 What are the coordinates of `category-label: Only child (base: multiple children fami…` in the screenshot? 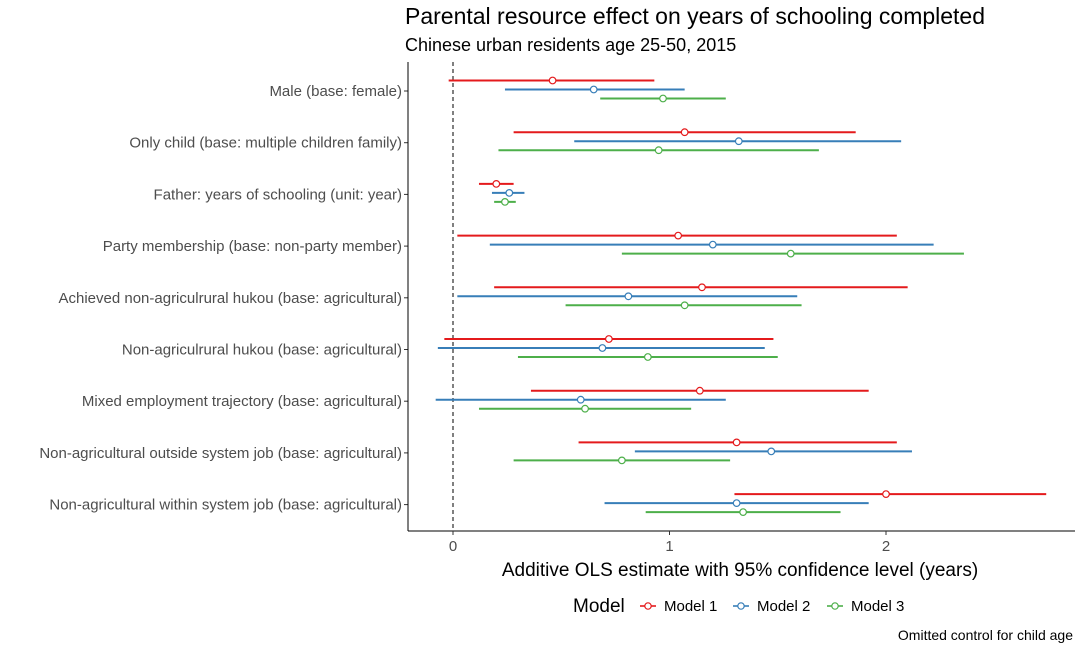 It's located at (265, 143).